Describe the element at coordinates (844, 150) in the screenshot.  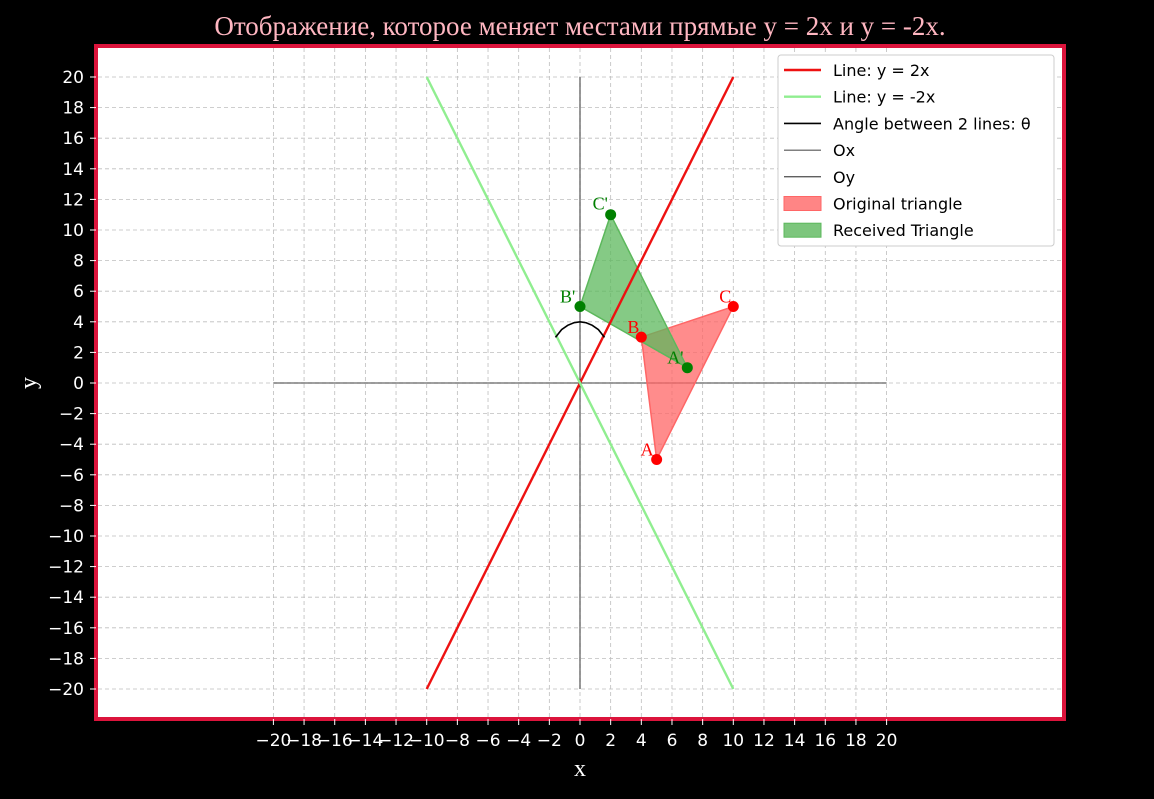
I see `legend-entry: Ox` at that location.